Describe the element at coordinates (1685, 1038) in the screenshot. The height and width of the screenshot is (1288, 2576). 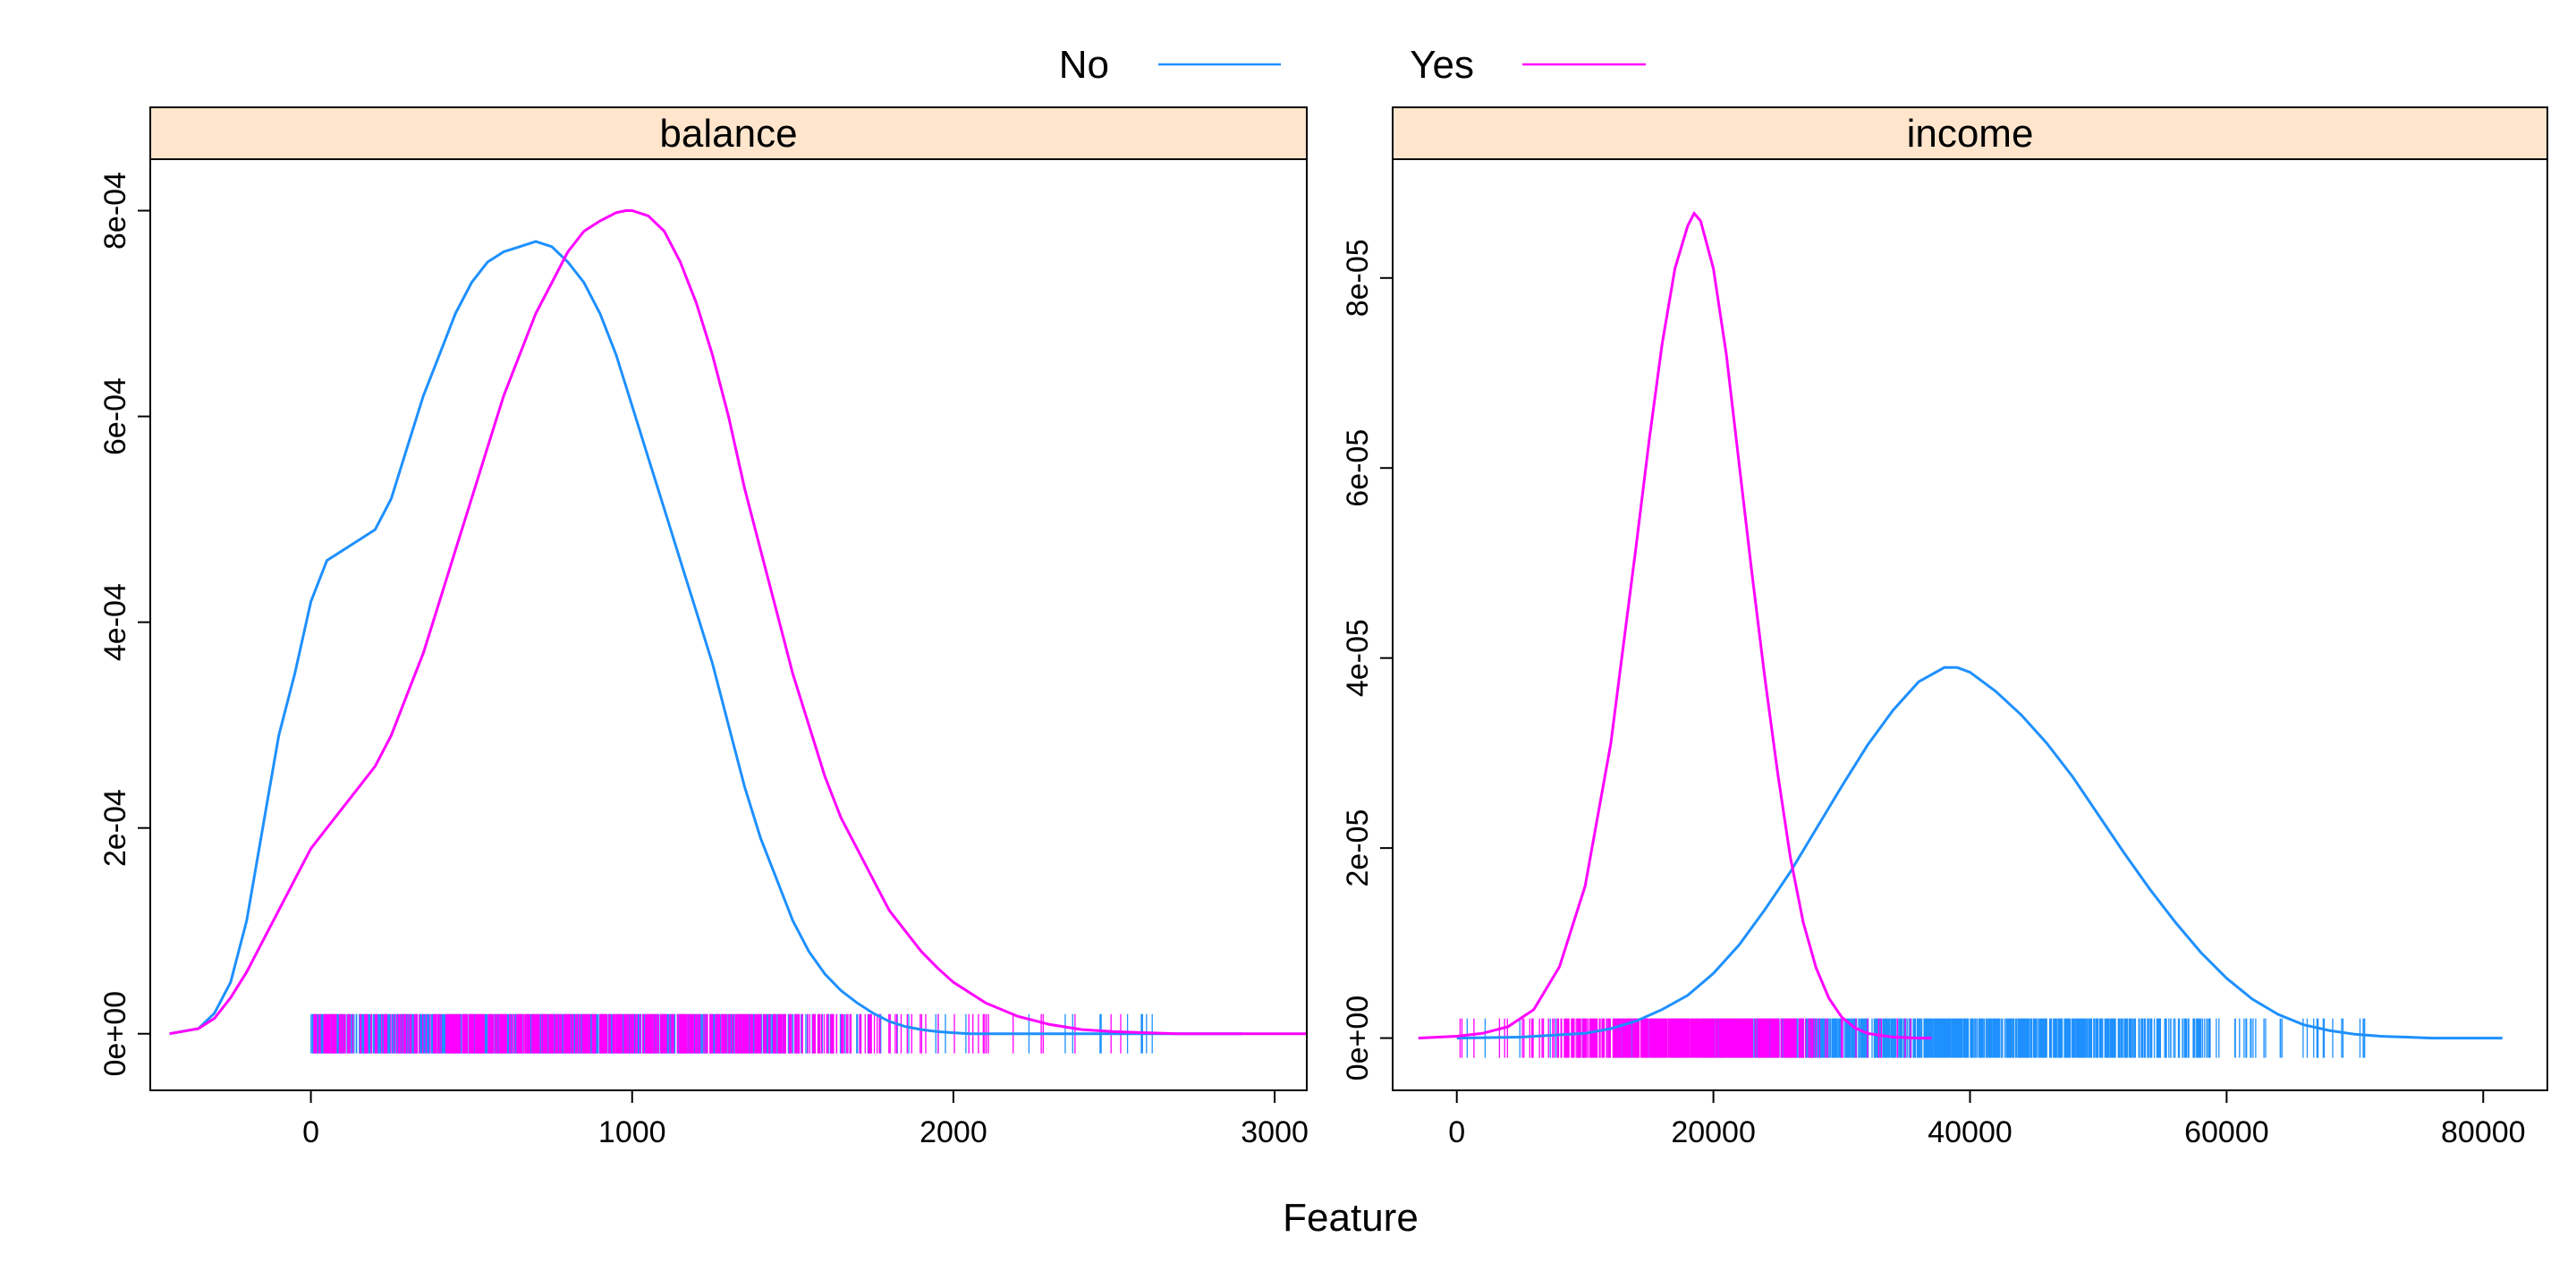
I see `rug-yes-income` at that location.